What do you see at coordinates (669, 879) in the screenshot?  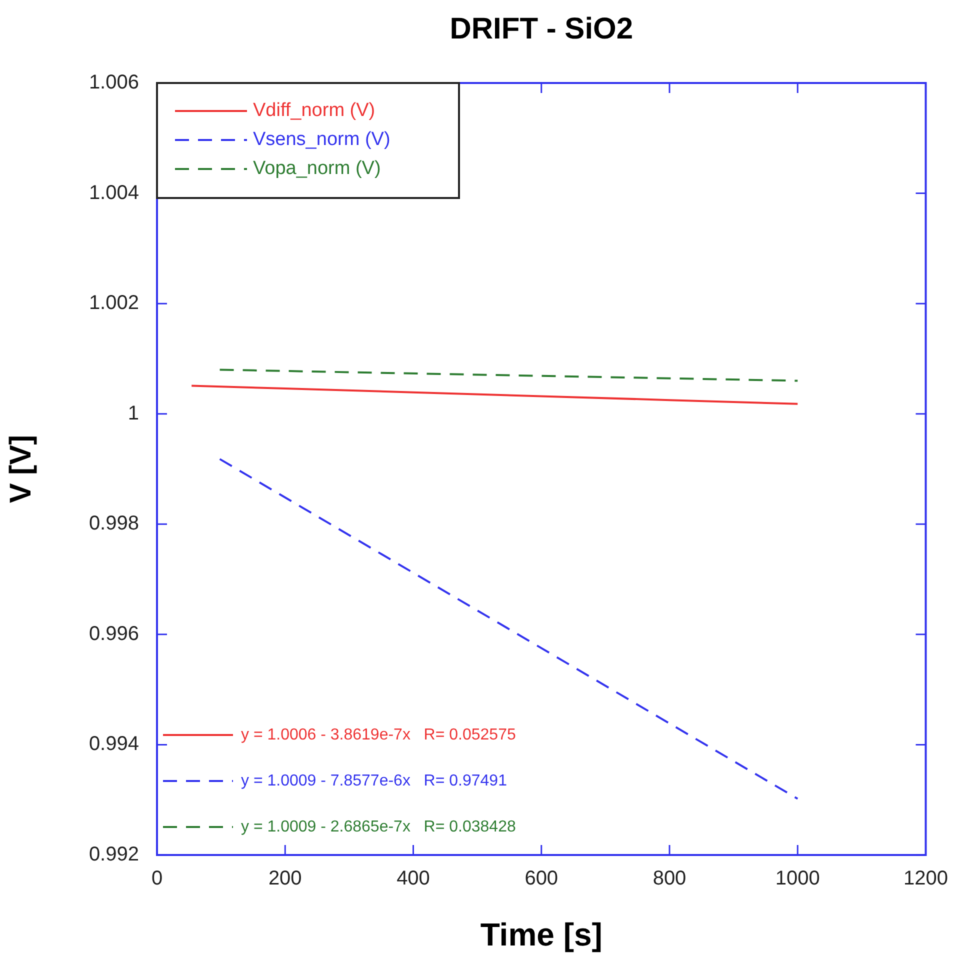 I see `x-tick-label: 800` at bounding box center [669, 879].